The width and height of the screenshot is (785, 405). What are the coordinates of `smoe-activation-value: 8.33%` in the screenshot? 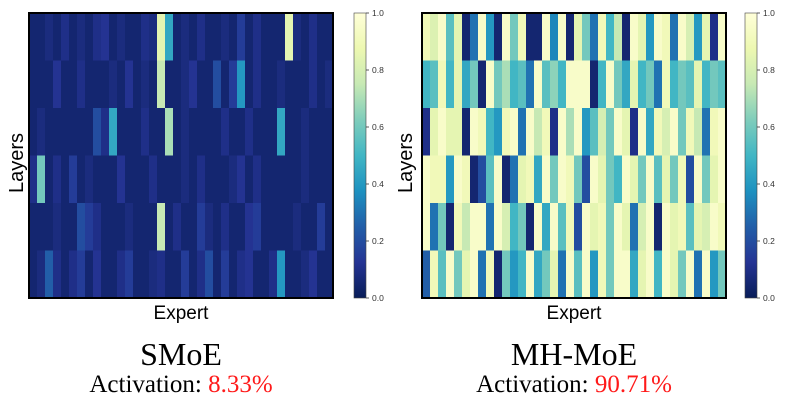 It's located at (240, 384).